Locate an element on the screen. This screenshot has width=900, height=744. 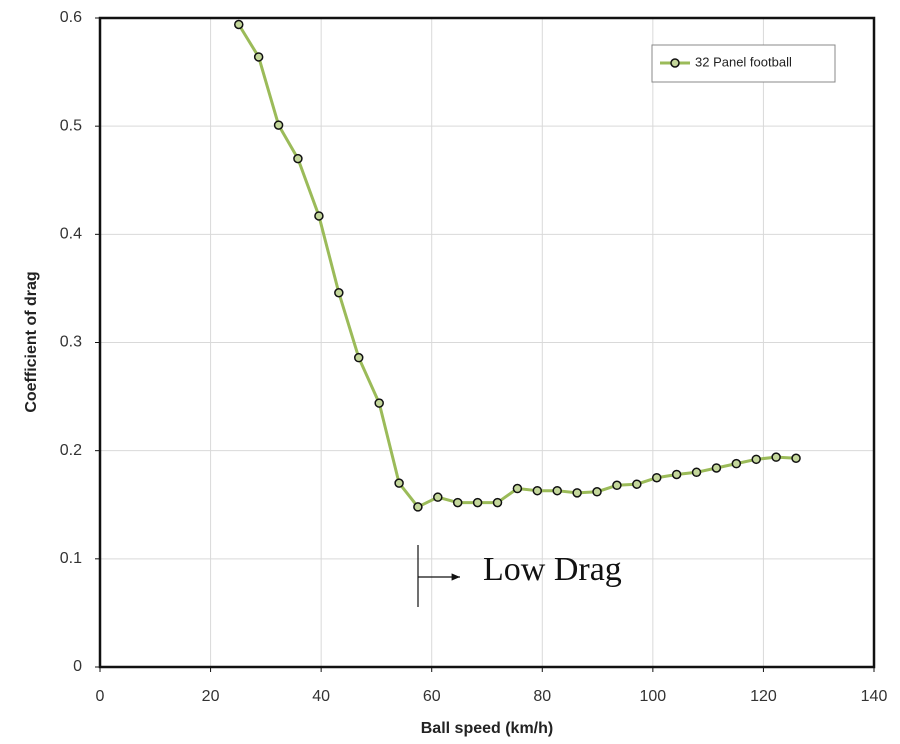
x-tick-label: 0 is located at coordinates (100, 696).